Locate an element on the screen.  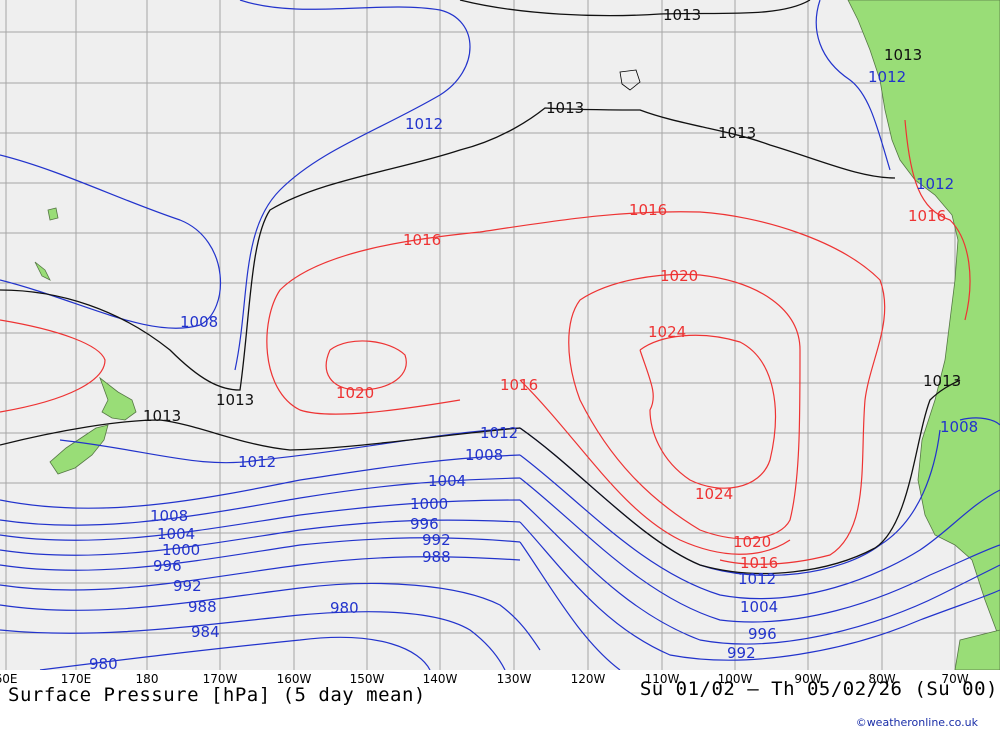
longitude-label: 80W is located at coordinates (882, 679).